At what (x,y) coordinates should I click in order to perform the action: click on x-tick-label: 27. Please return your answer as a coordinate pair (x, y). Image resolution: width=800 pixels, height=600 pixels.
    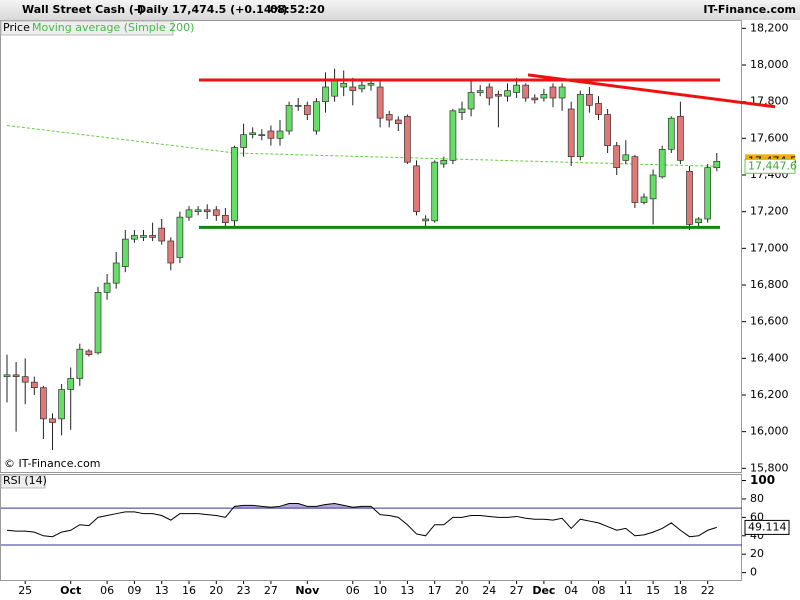
    Looking at the image, I should click on (271, 590).